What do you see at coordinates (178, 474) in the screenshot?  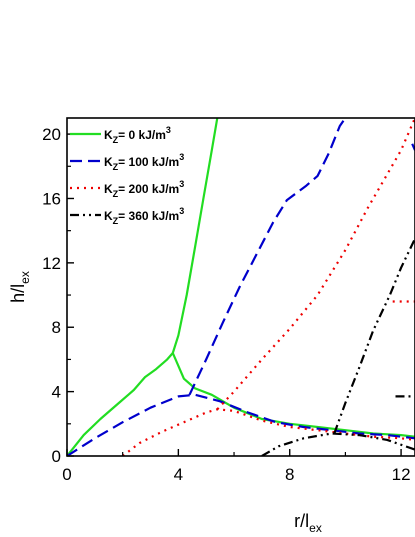 I see `x-tick-label-1: 4` at bounding box center [178, 474].